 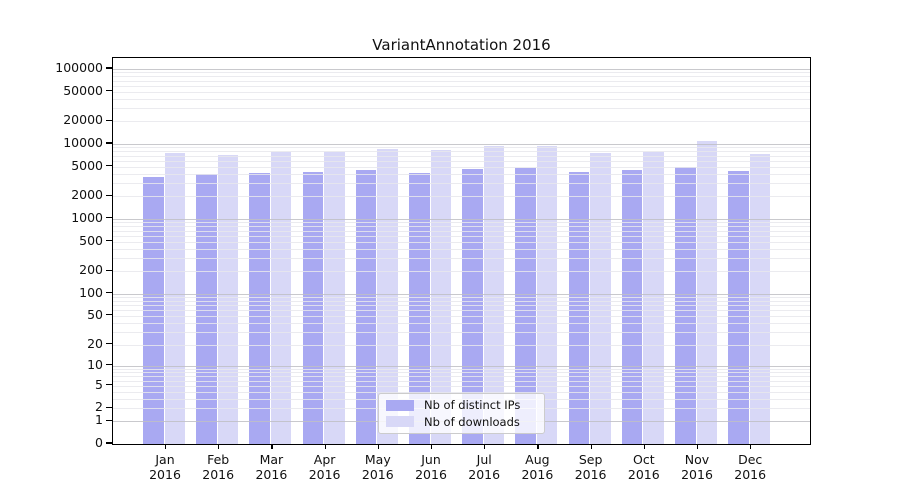 I want to click on bar-distinct-ips-dec, so click(x=738, y=307).